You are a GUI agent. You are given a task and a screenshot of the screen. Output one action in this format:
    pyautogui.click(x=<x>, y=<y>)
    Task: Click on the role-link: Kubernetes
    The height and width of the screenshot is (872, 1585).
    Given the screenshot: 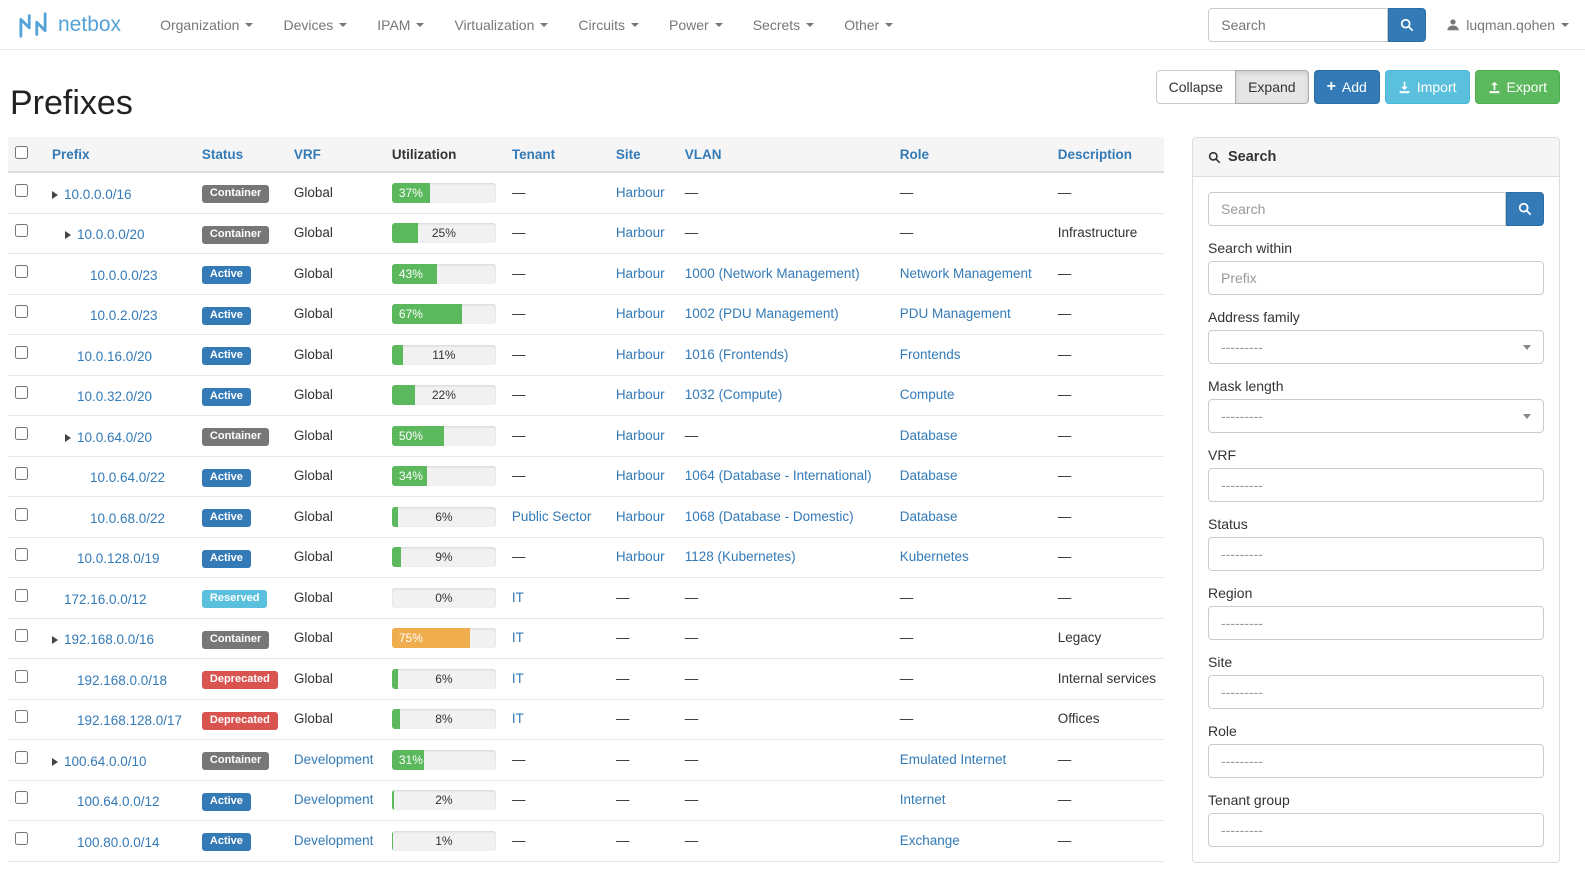 What is the action you would take?
    pyautogui.click(x=934, y=557)
    